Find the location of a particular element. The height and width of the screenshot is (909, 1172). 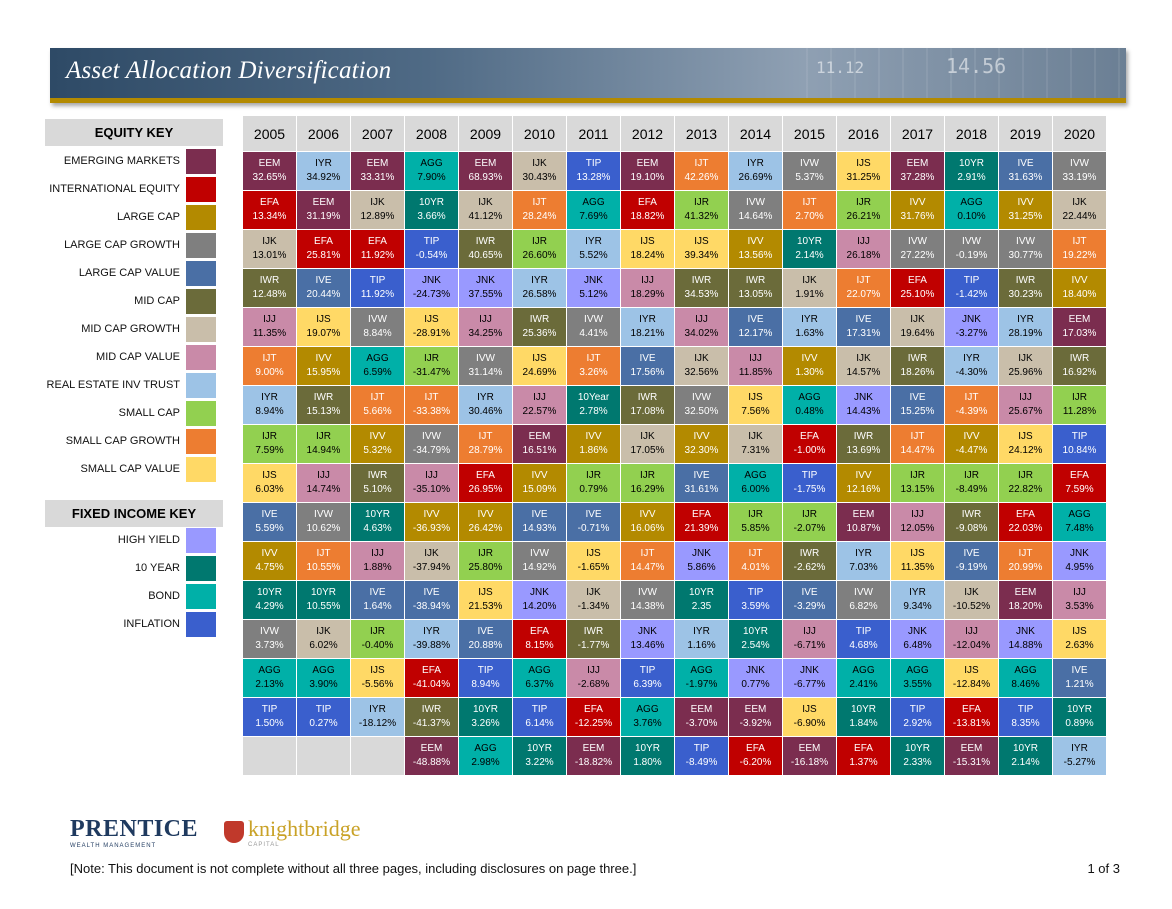

return-value: -4.30% is located at coordinates (971, 372).